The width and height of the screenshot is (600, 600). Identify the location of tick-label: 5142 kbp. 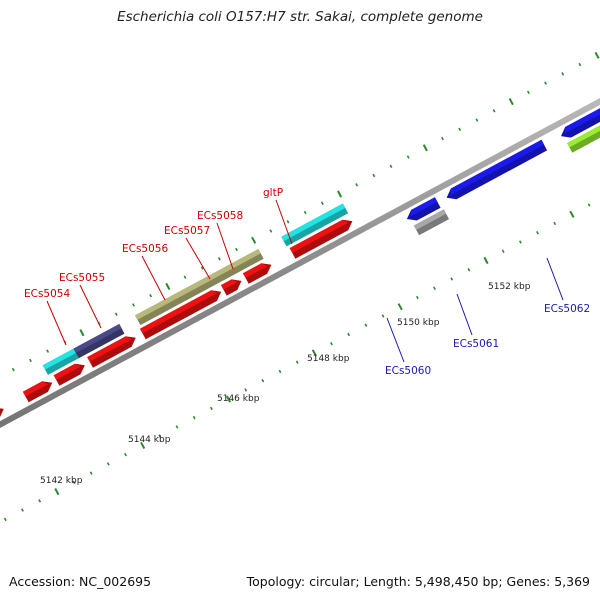
(61, 481).